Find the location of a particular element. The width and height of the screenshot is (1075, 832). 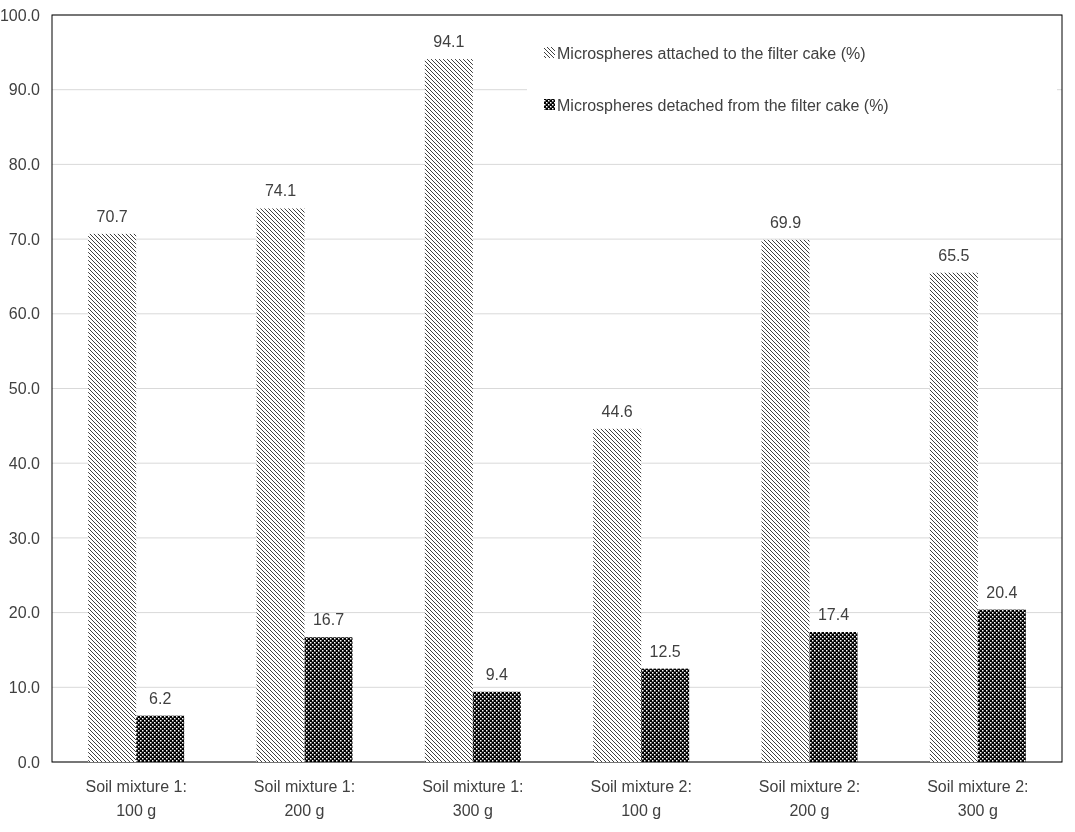

y-tick-label: 10.0 is located at coordinates (24, 687).